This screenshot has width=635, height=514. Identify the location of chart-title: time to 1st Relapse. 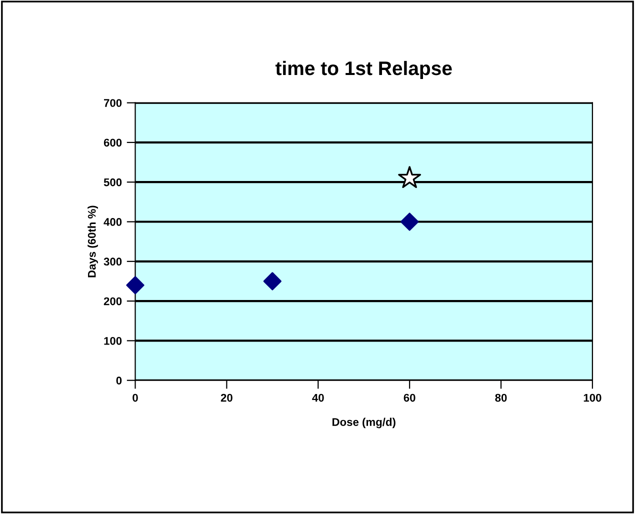
(363, 70).